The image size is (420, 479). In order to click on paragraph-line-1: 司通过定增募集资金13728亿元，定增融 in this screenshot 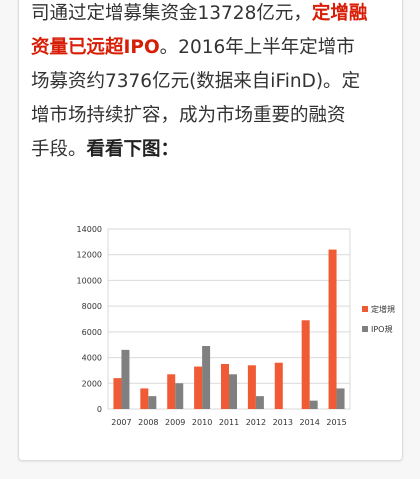, I will do `click(212, 15)`.